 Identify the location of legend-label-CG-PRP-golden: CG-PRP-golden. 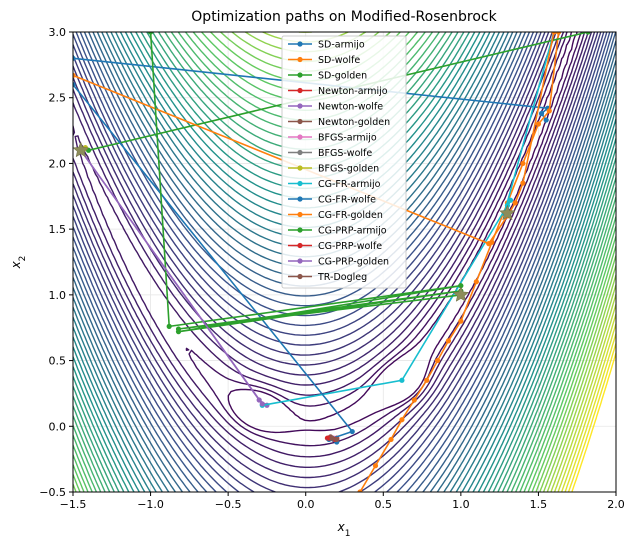
(353, 262).